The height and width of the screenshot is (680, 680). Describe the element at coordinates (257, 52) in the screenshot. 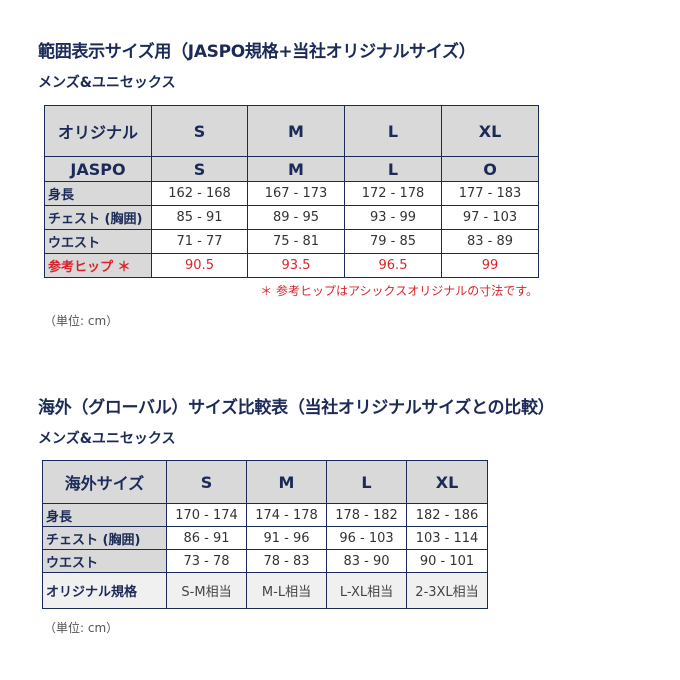

I see `section1-title: 範囲表示サイズ用（JASPO規格+当社オリジナルサイズ）` at that location.